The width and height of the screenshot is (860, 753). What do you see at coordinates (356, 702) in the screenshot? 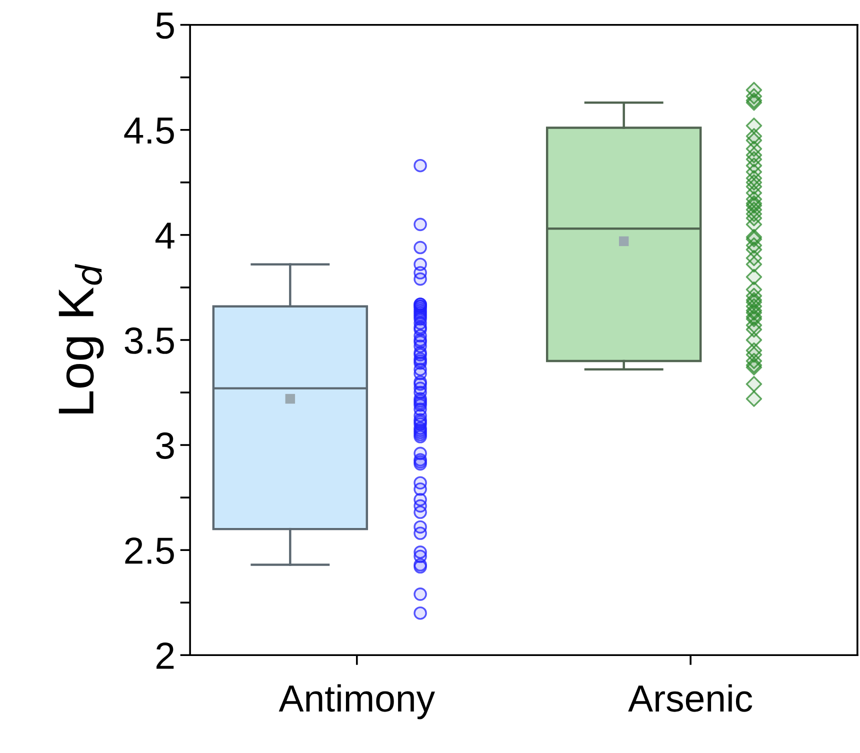
I see `x-tick-label: Antimony` at bounding box center [356, 702].